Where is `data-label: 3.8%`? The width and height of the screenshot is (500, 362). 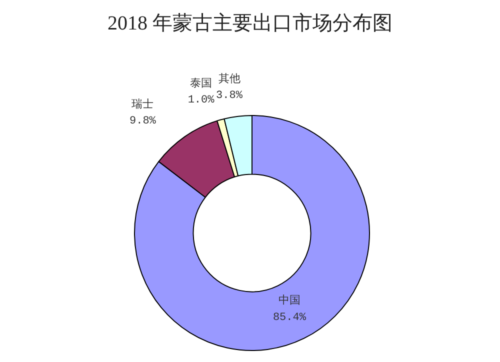
data-label: 3.8% is located at coordinates (229, 96).